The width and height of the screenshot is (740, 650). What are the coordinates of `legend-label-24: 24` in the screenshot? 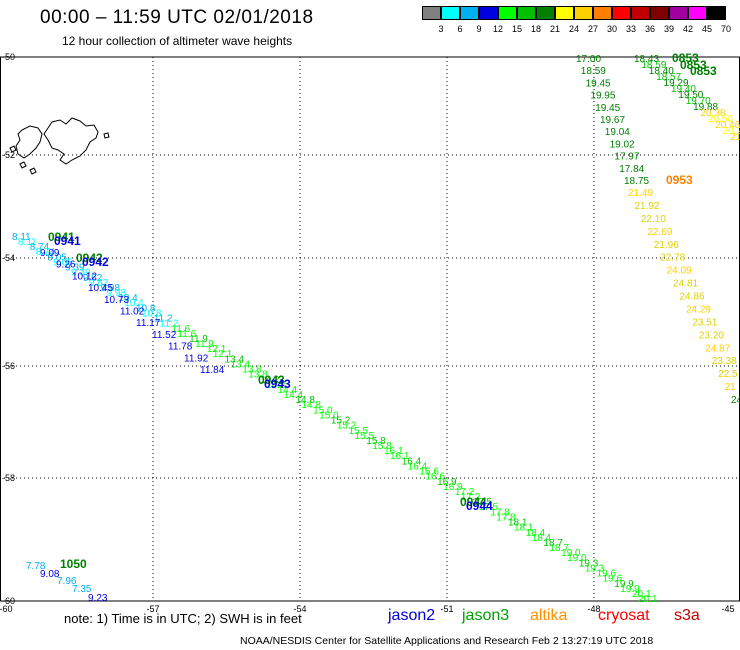 It's located at (573, 29).